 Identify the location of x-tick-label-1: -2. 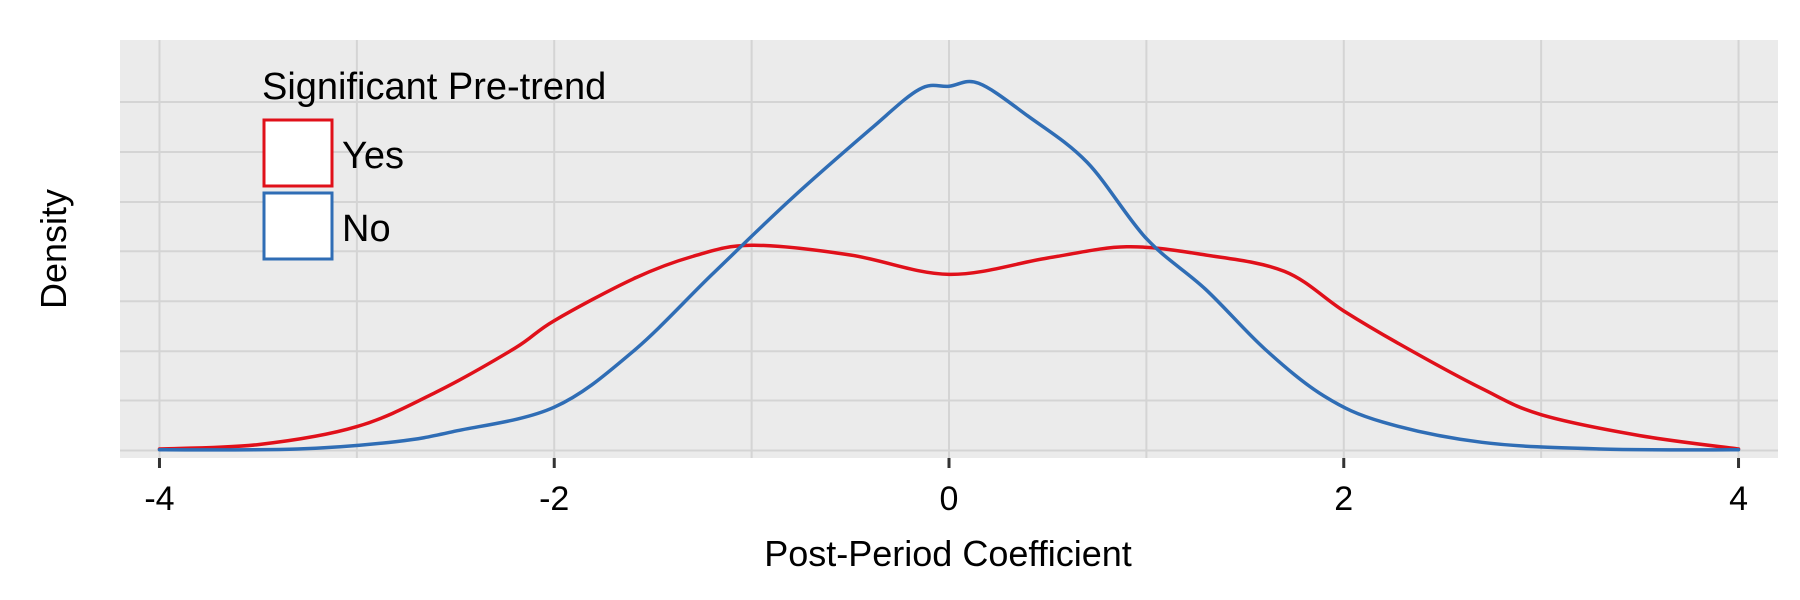
(554, 499).